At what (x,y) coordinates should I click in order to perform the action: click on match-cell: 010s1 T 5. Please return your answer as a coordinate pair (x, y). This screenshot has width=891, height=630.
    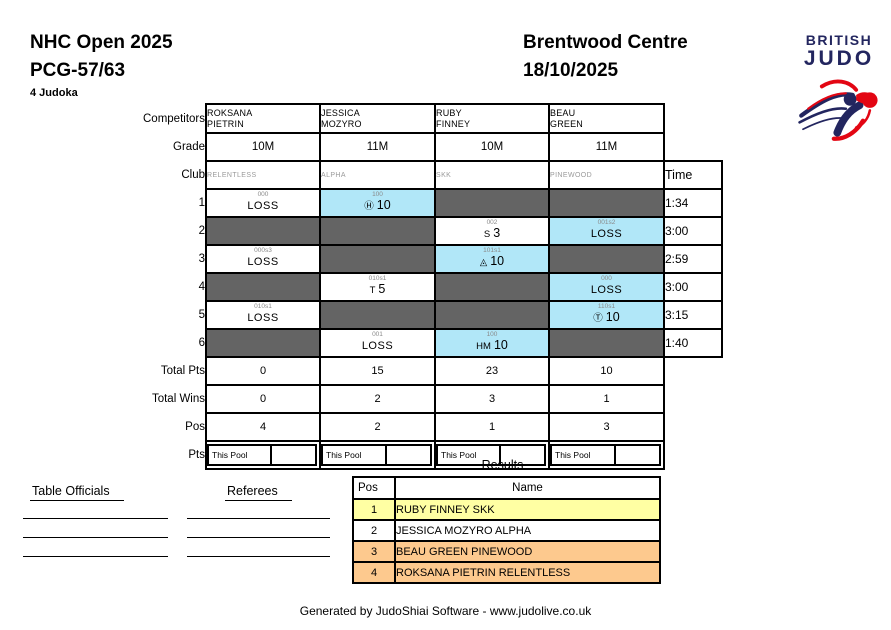
    Looking at the image, I should click on (377, 287).